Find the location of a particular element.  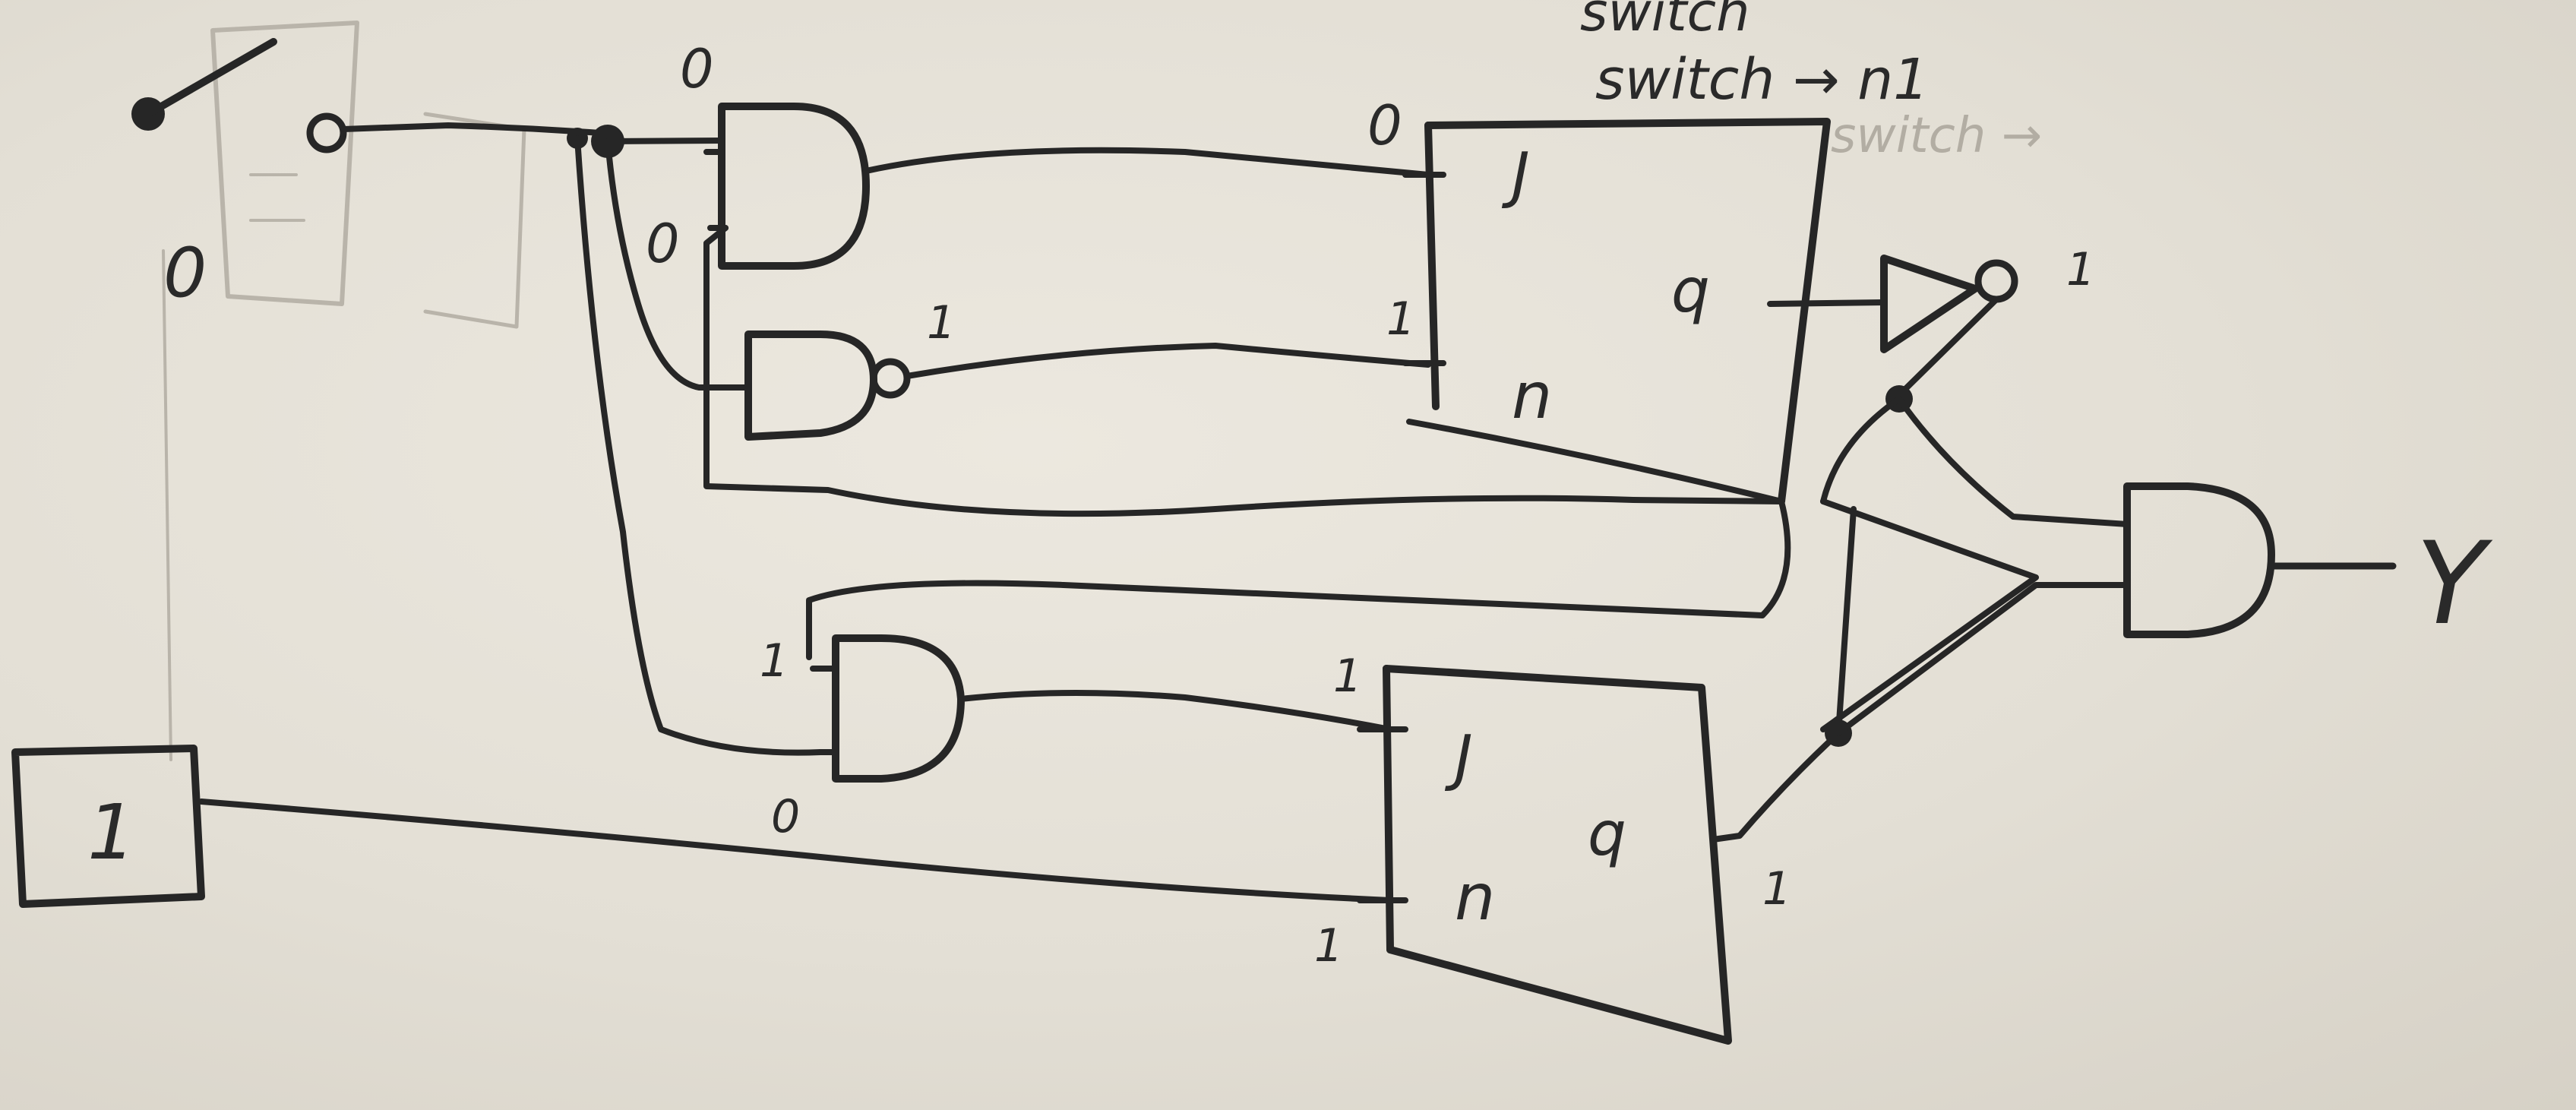

and-gate-bottom is located at coordinates (887, 709).